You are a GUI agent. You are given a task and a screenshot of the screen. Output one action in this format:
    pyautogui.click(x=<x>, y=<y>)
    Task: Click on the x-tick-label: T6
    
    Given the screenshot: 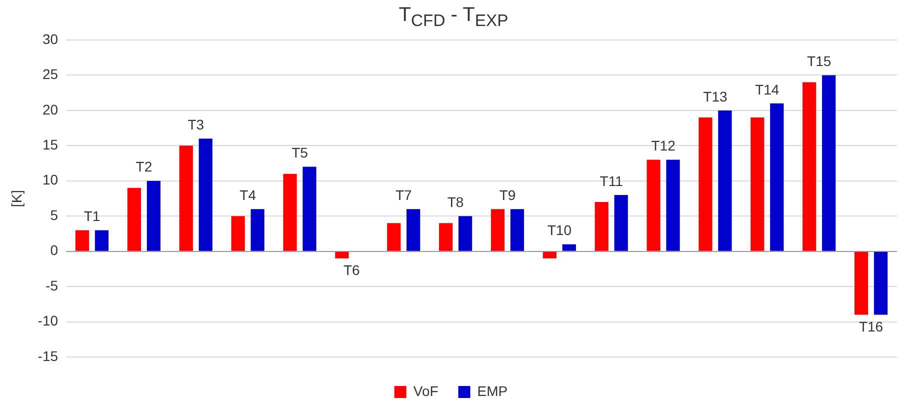 What is the action you would take?
    pyautogui.click(x=352, y=270)
    